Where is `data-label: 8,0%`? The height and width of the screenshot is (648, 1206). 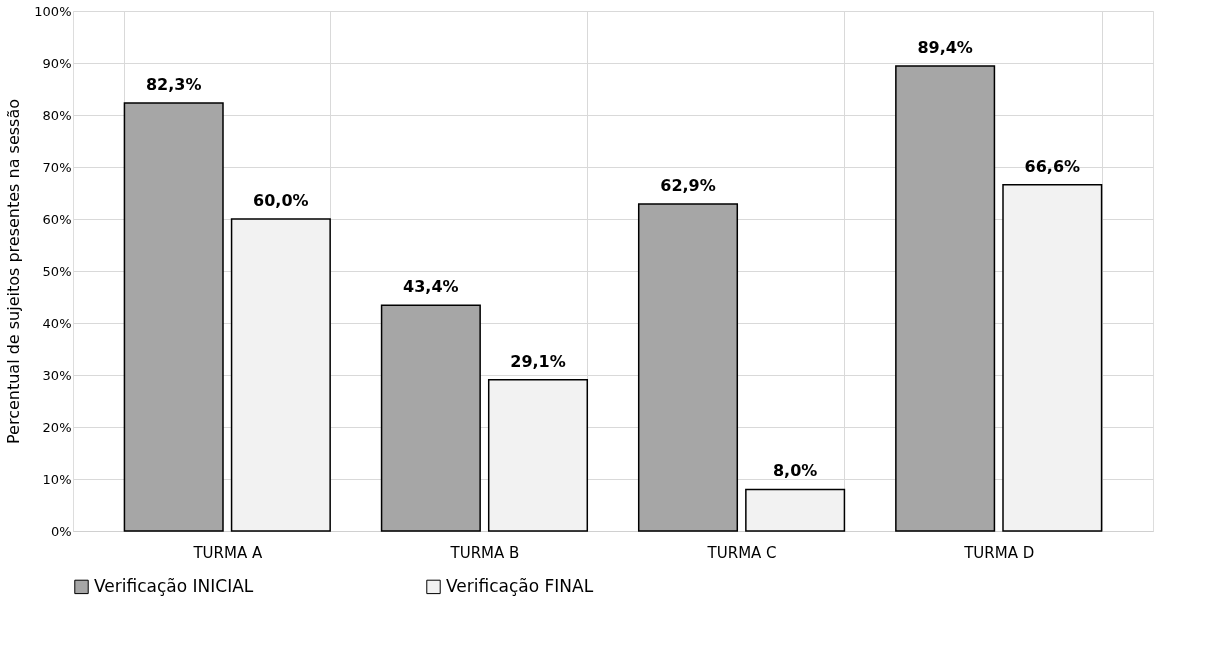 data-label: 8,0% is located at coordinates (795, 471).